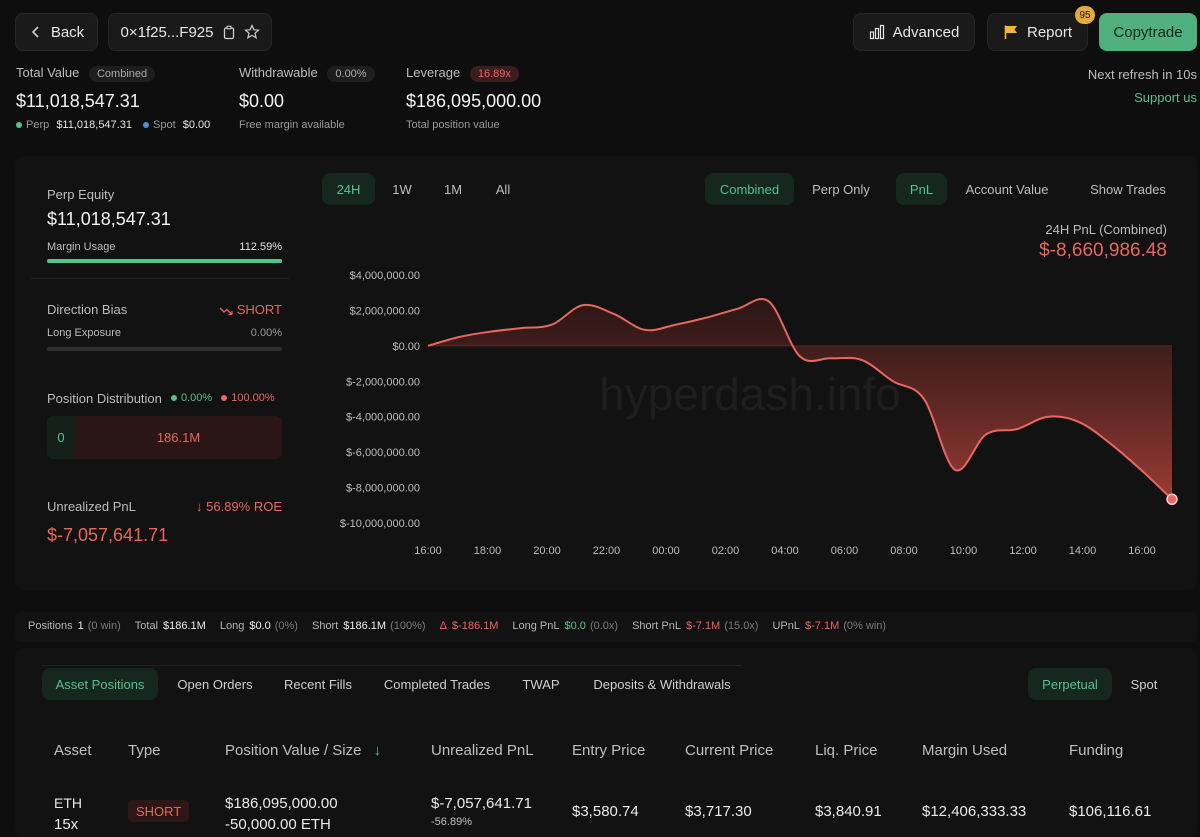 The image size is (1200, 837). What do you see at coordinates (609, 750) in the screenshot?
I see `header-entry-price: Entry Price` at bounding box center [609, 750].